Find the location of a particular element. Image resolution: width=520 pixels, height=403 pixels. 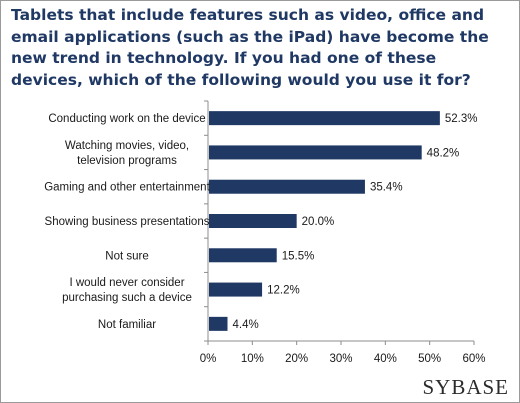

data-label: 35.4% is located at coordinates (386, 188).